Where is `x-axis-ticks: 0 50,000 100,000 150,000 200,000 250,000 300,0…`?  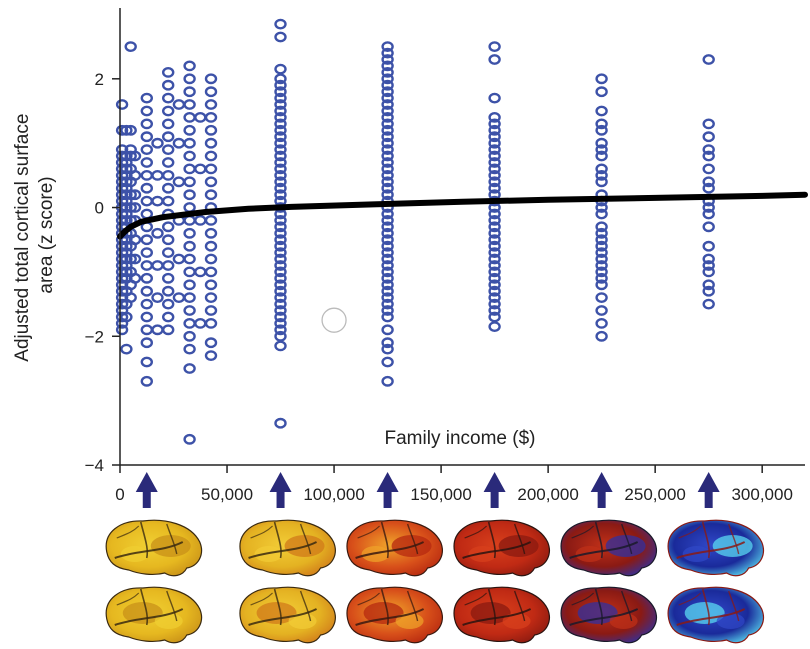
x-axis-ticks: 0 50,000 100,000 150,000 200,000 250,000 300,0… is located at coordinates (454, 484).